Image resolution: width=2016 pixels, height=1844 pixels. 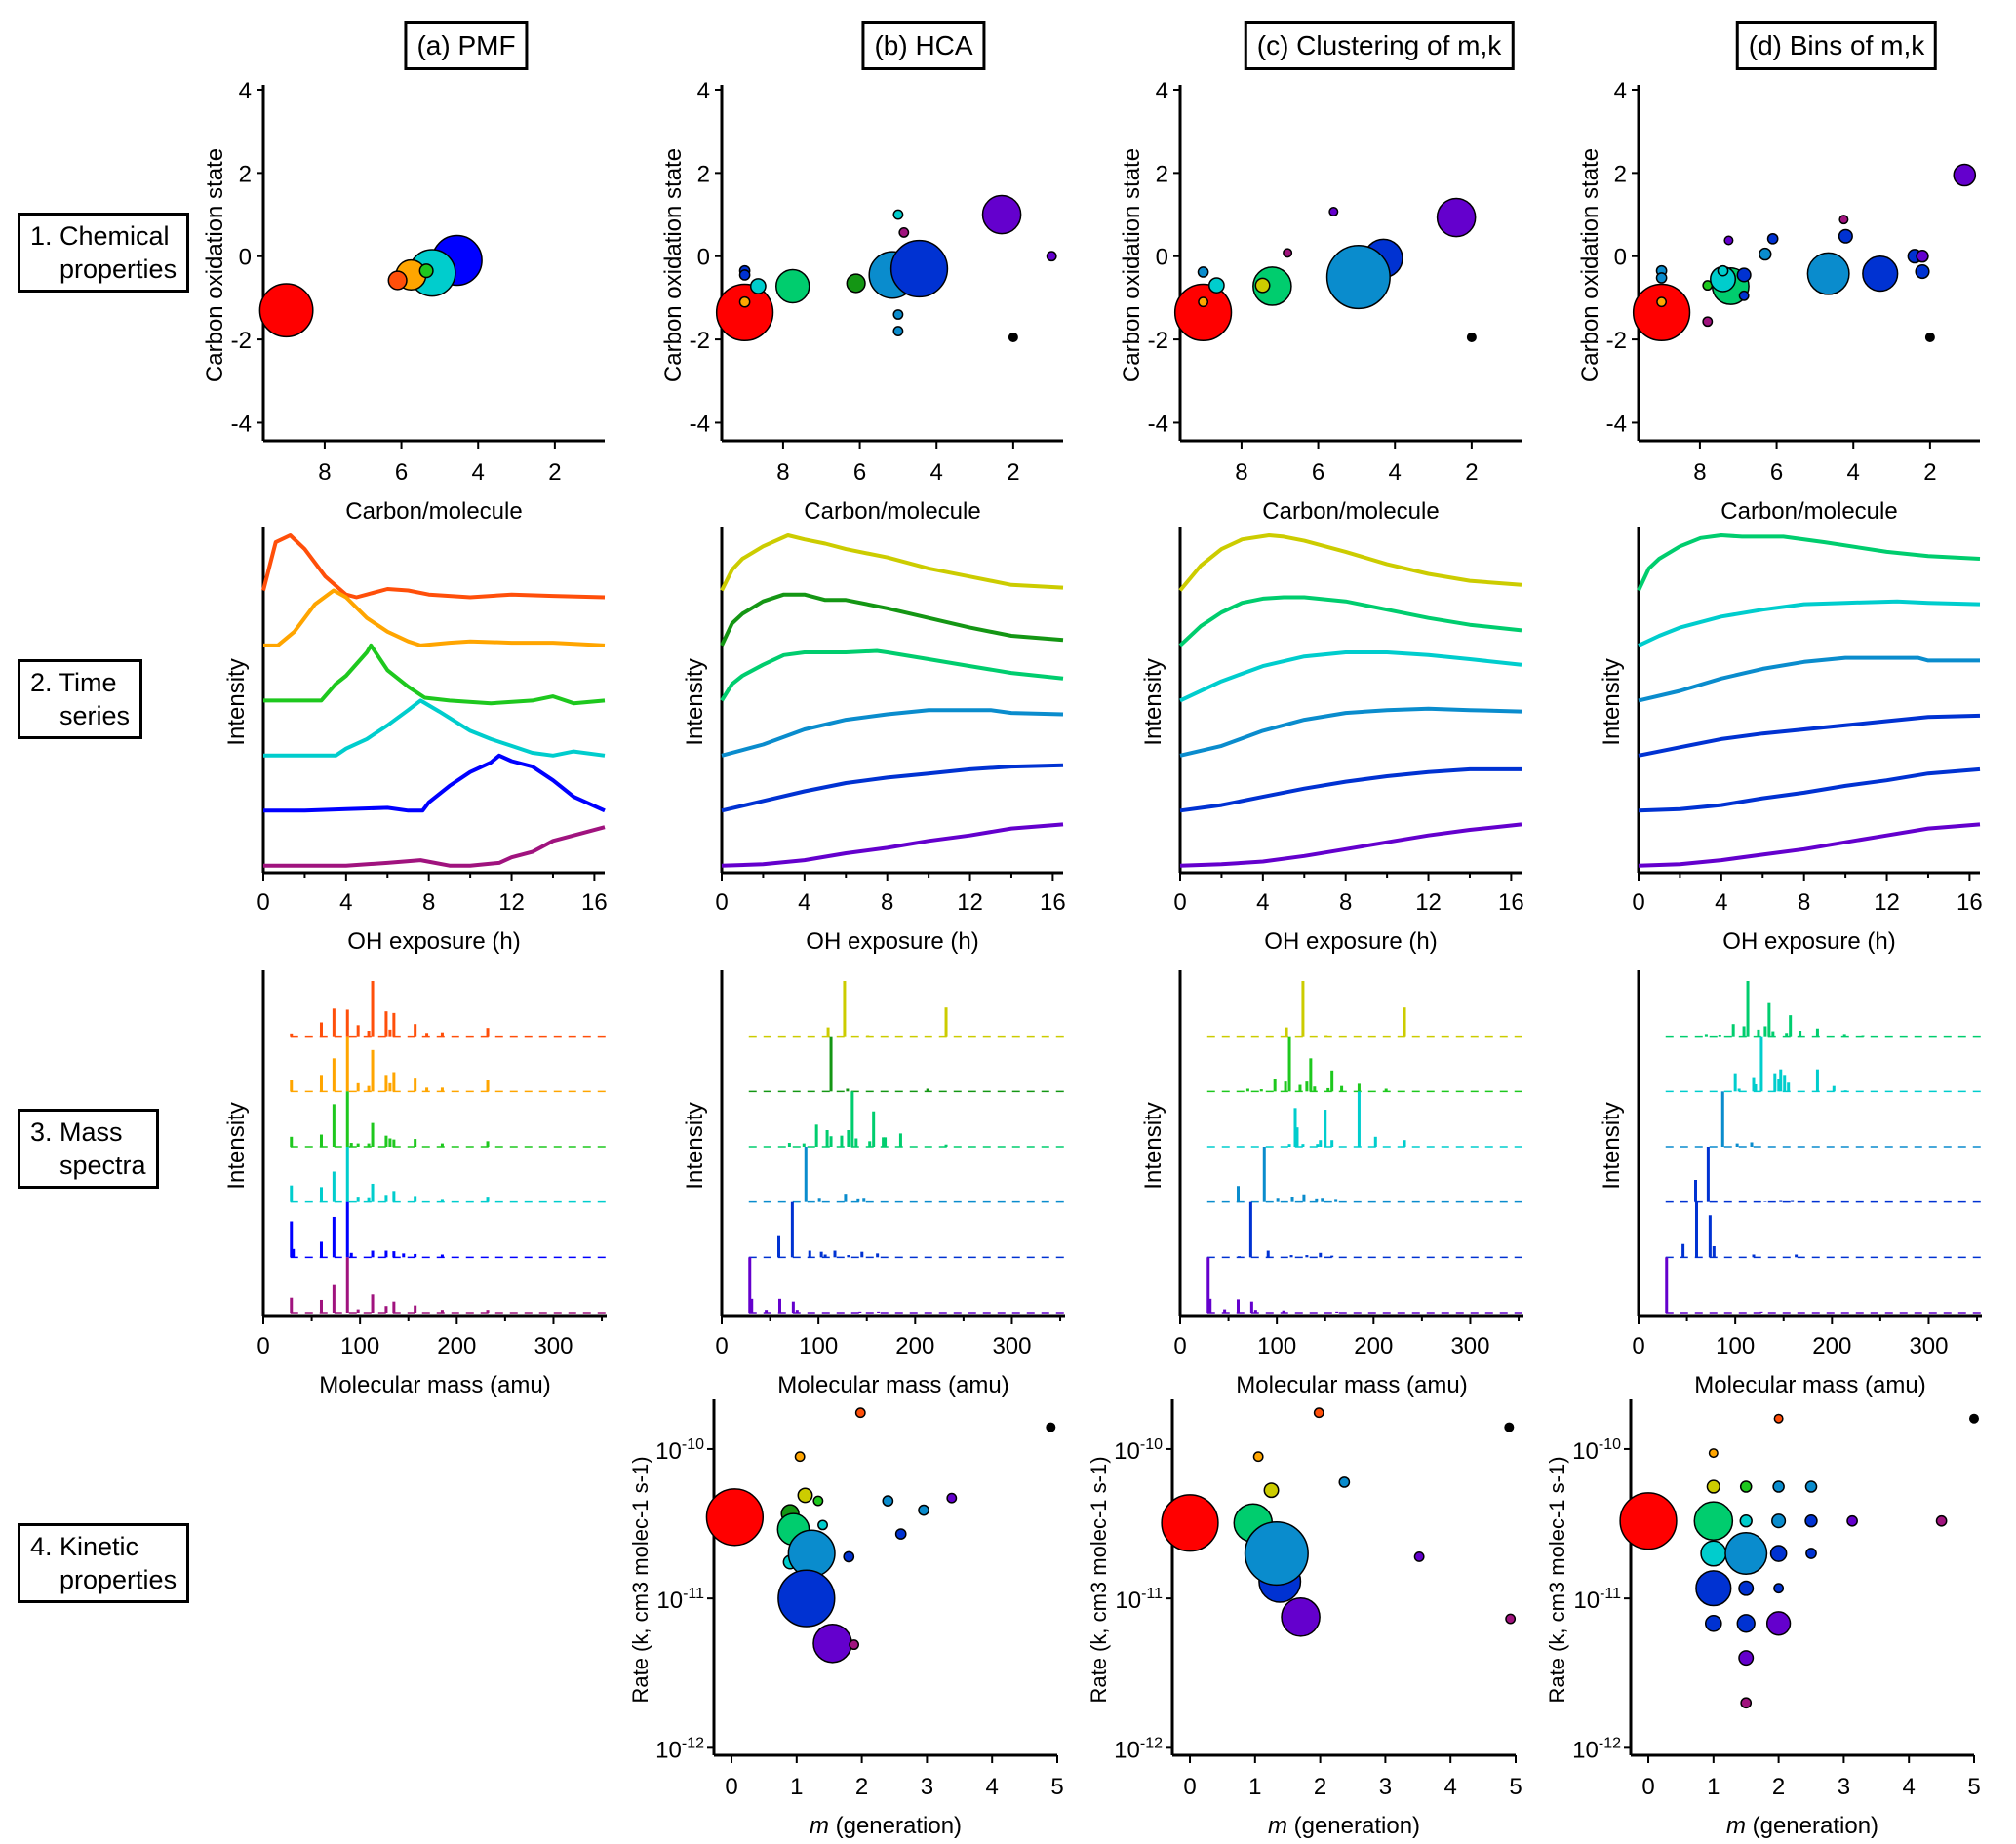 What do you see at coordinates (1844, 1787) in the screenshot?
I see `x-tick-label: 3` at bounding box center [1844, 1787].